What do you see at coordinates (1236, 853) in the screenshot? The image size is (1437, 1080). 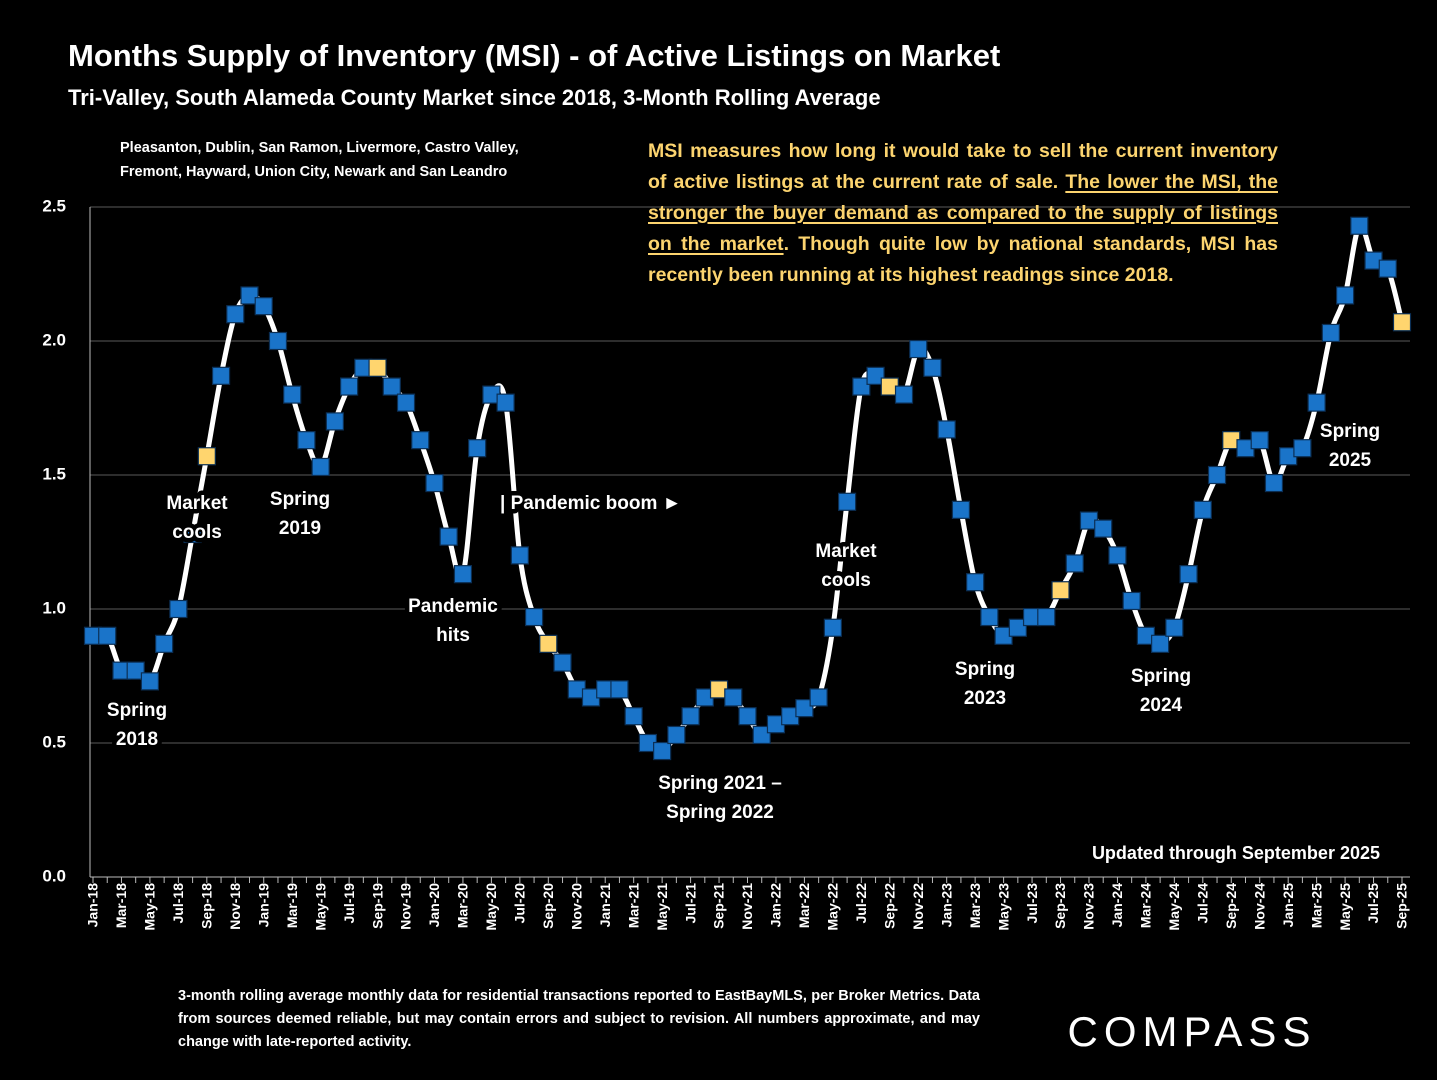 I see `updated-text: Updated through September 2025` at bounding box center [1236, 853].